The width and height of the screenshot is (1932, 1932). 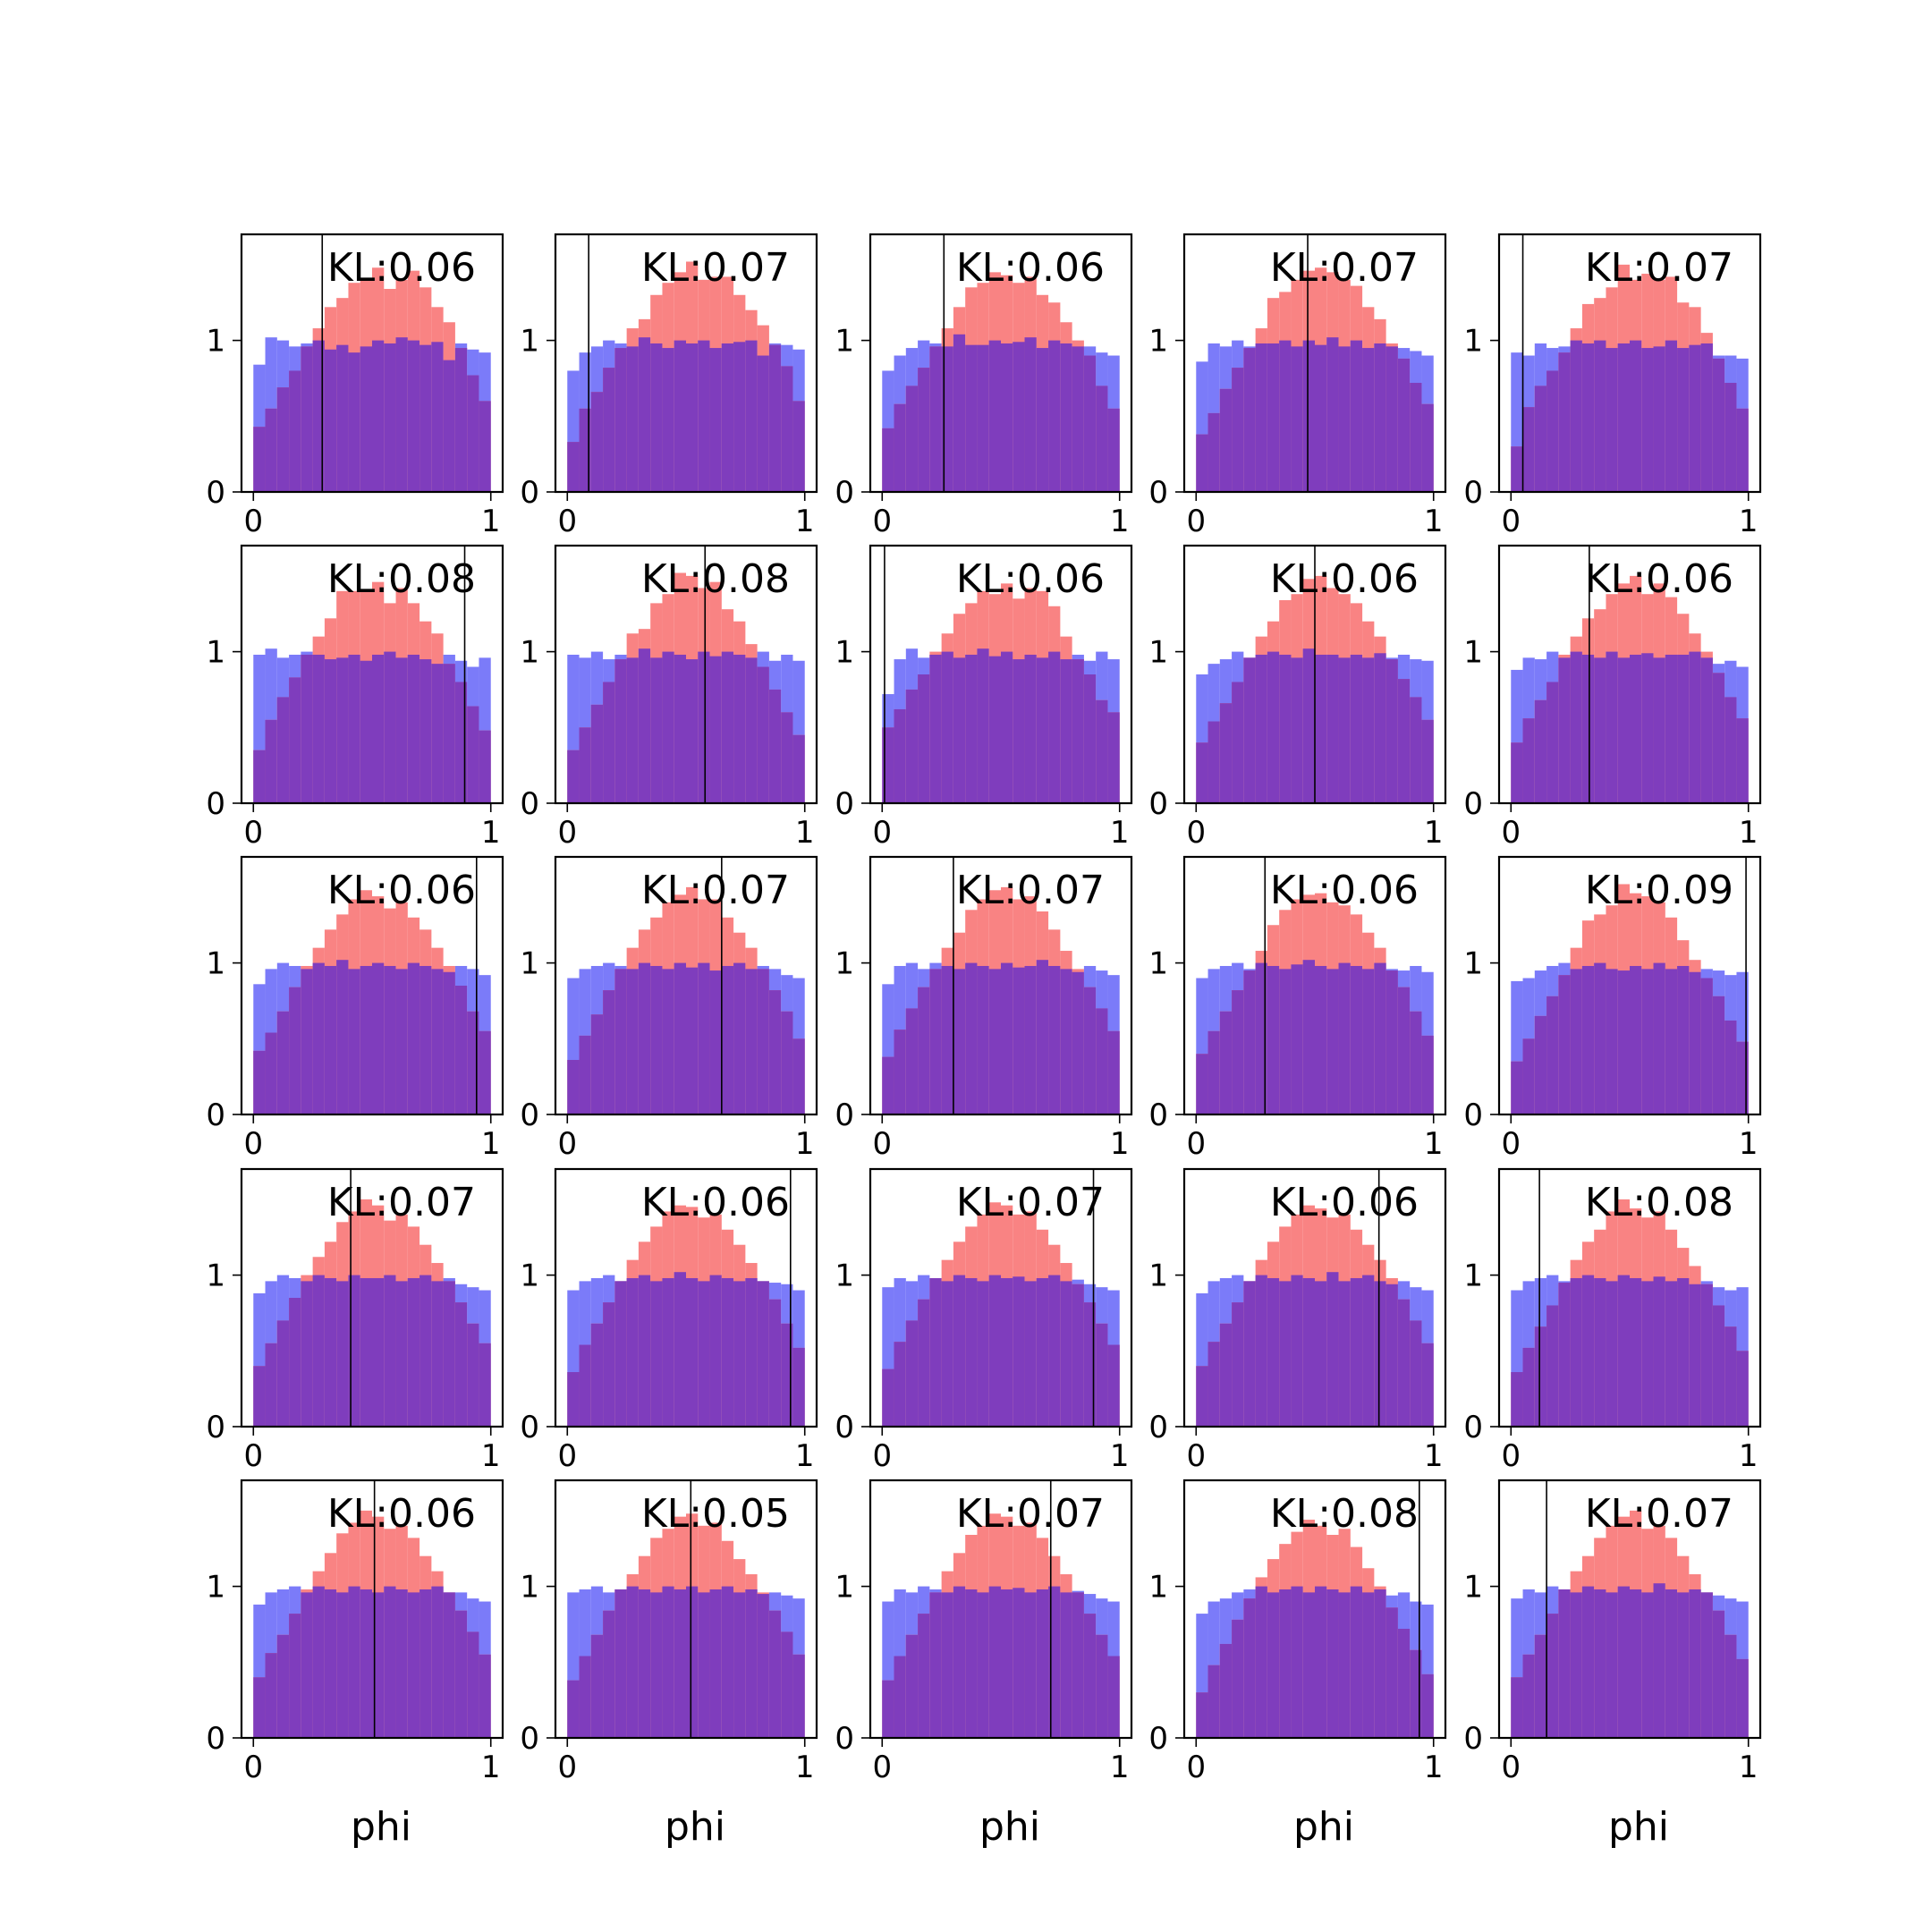 What do you see at coordinates (1612, 1320) in the screenshot?
I see `panel-20: 0 1 0 1 KL:0.08` at bounding box center [1612, 1320].